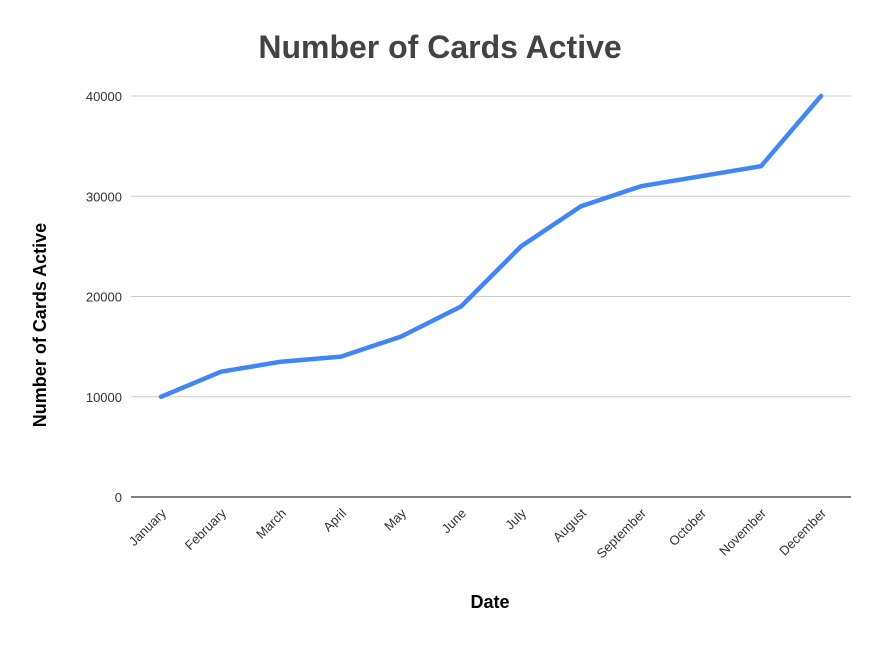 Image resolution: width=881 pixels, height=645 pixels. What do you see at coordinates (802, 531) in the screenshot?
I see `x-tick-label: December` at bounding box center [802, 531].